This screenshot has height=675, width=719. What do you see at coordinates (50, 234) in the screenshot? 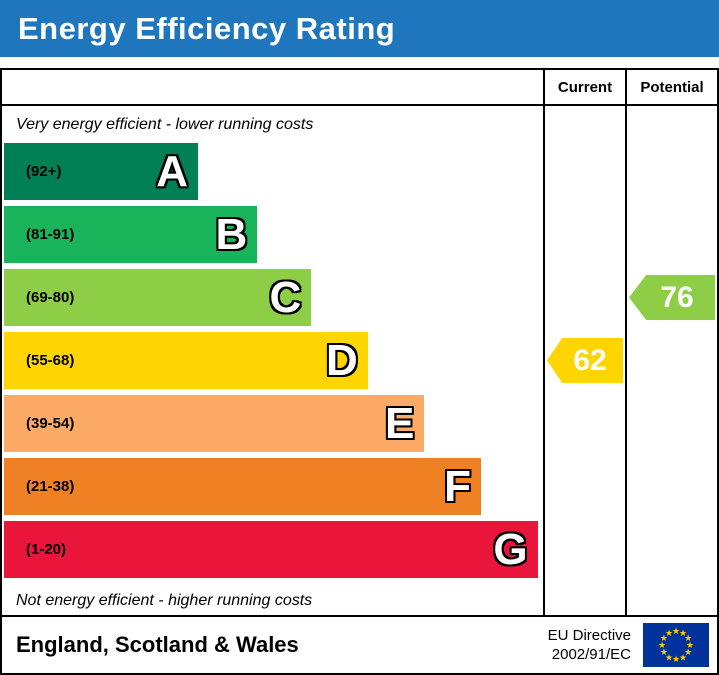
I see `band-range-label: (81-91)` at bounding box center [50, 234].